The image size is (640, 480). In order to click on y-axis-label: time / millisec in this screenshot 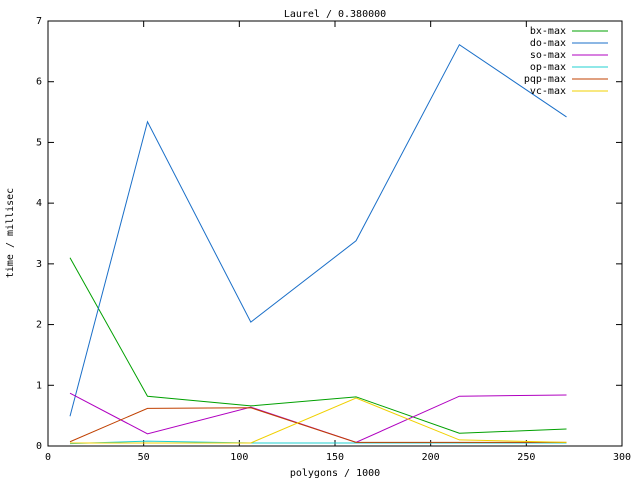, I will do `click(10, 233)`.